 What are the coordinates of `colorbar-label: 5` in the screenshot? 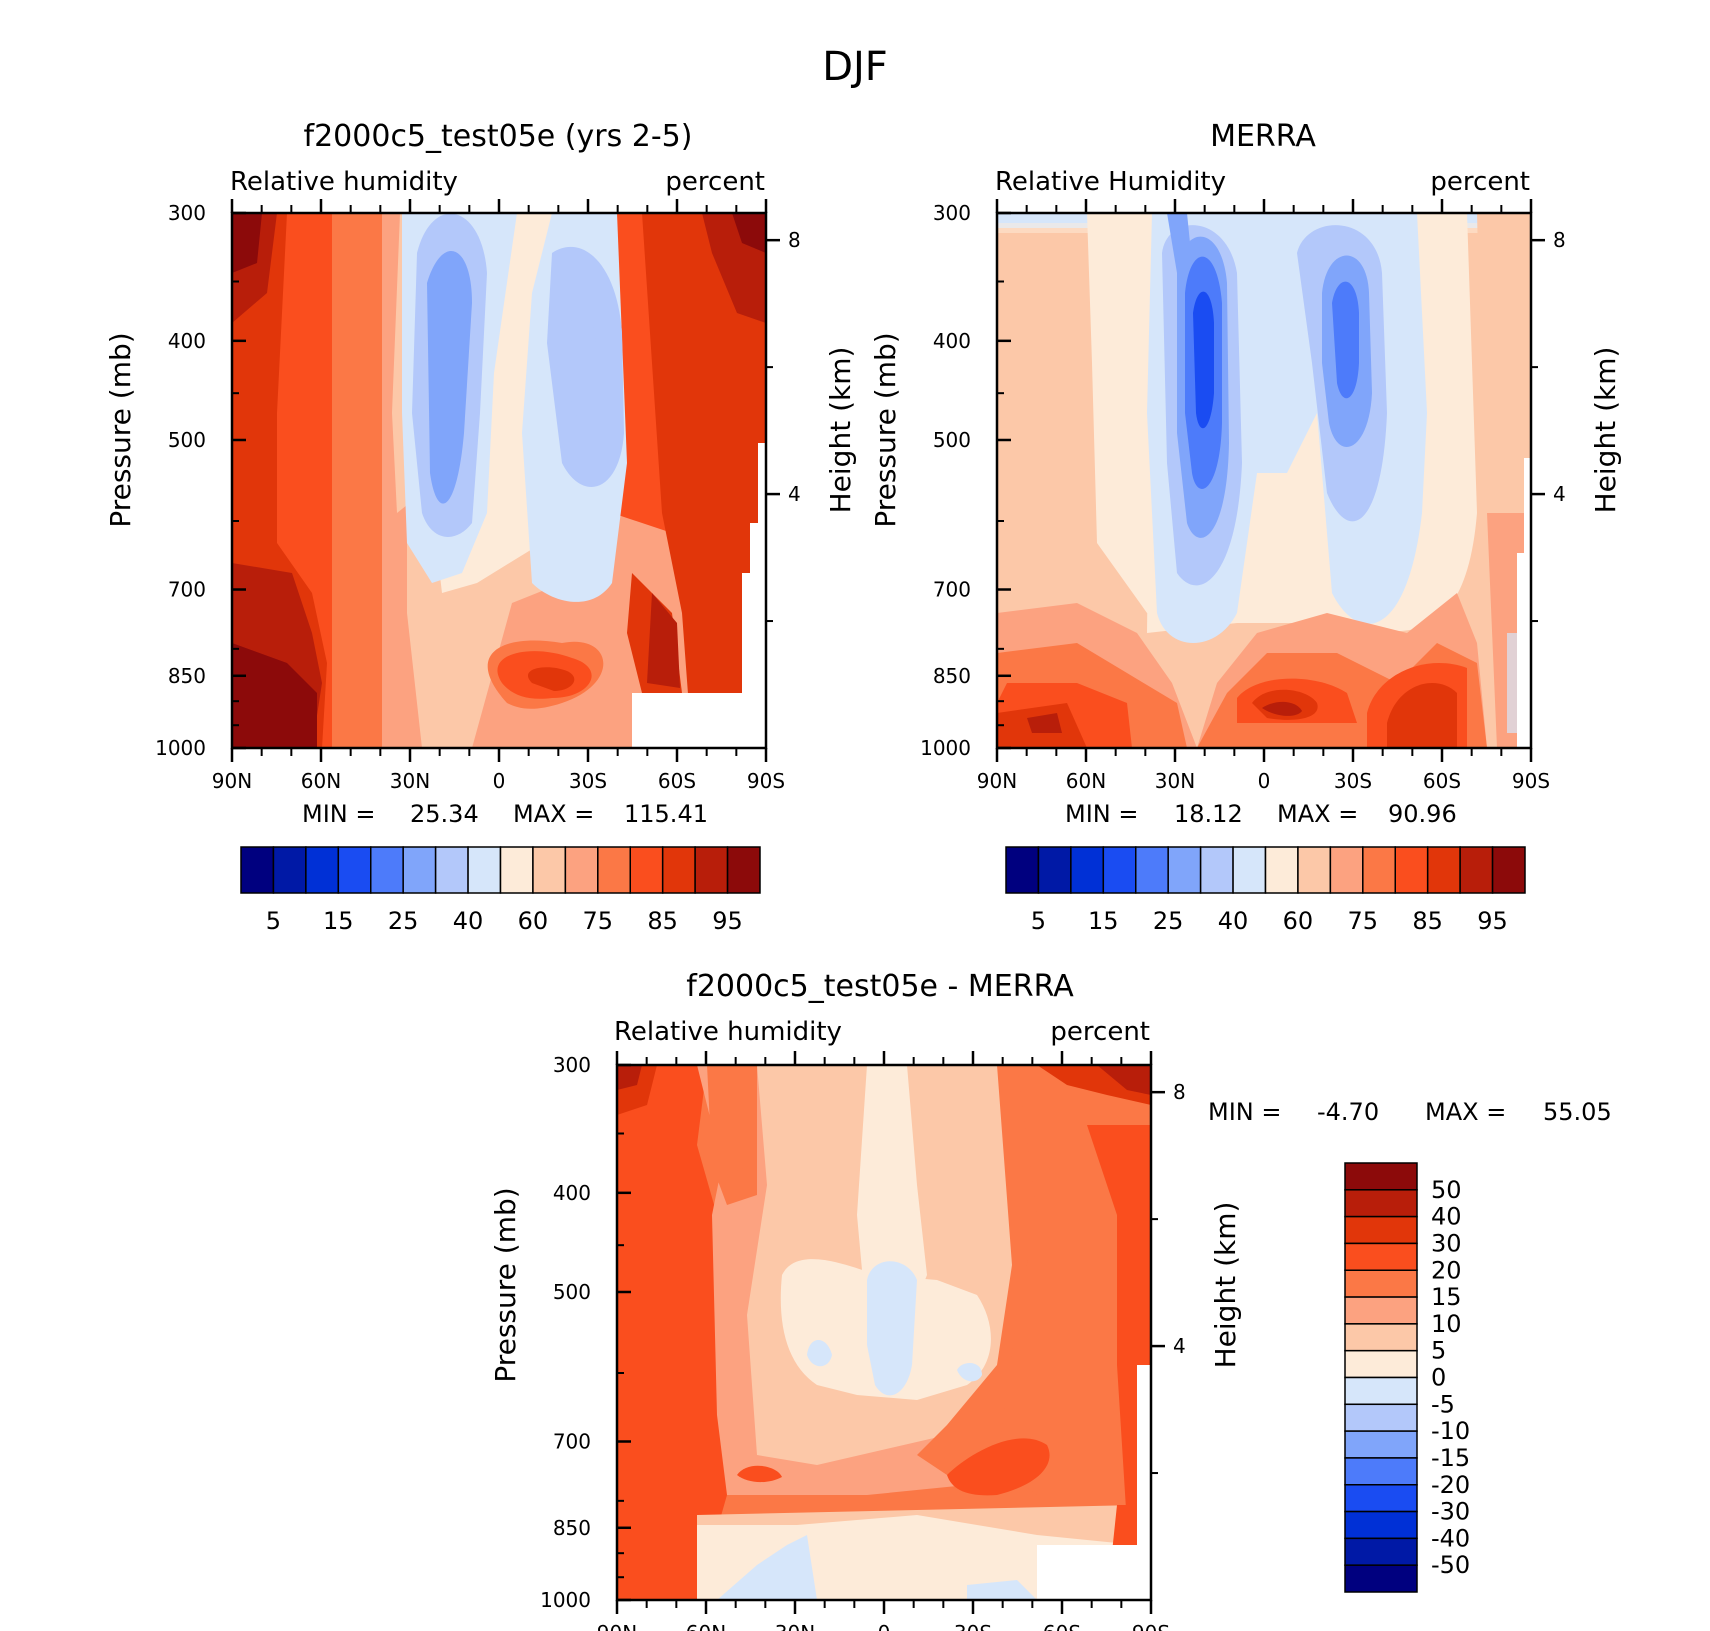 It's located at (1038, 921).